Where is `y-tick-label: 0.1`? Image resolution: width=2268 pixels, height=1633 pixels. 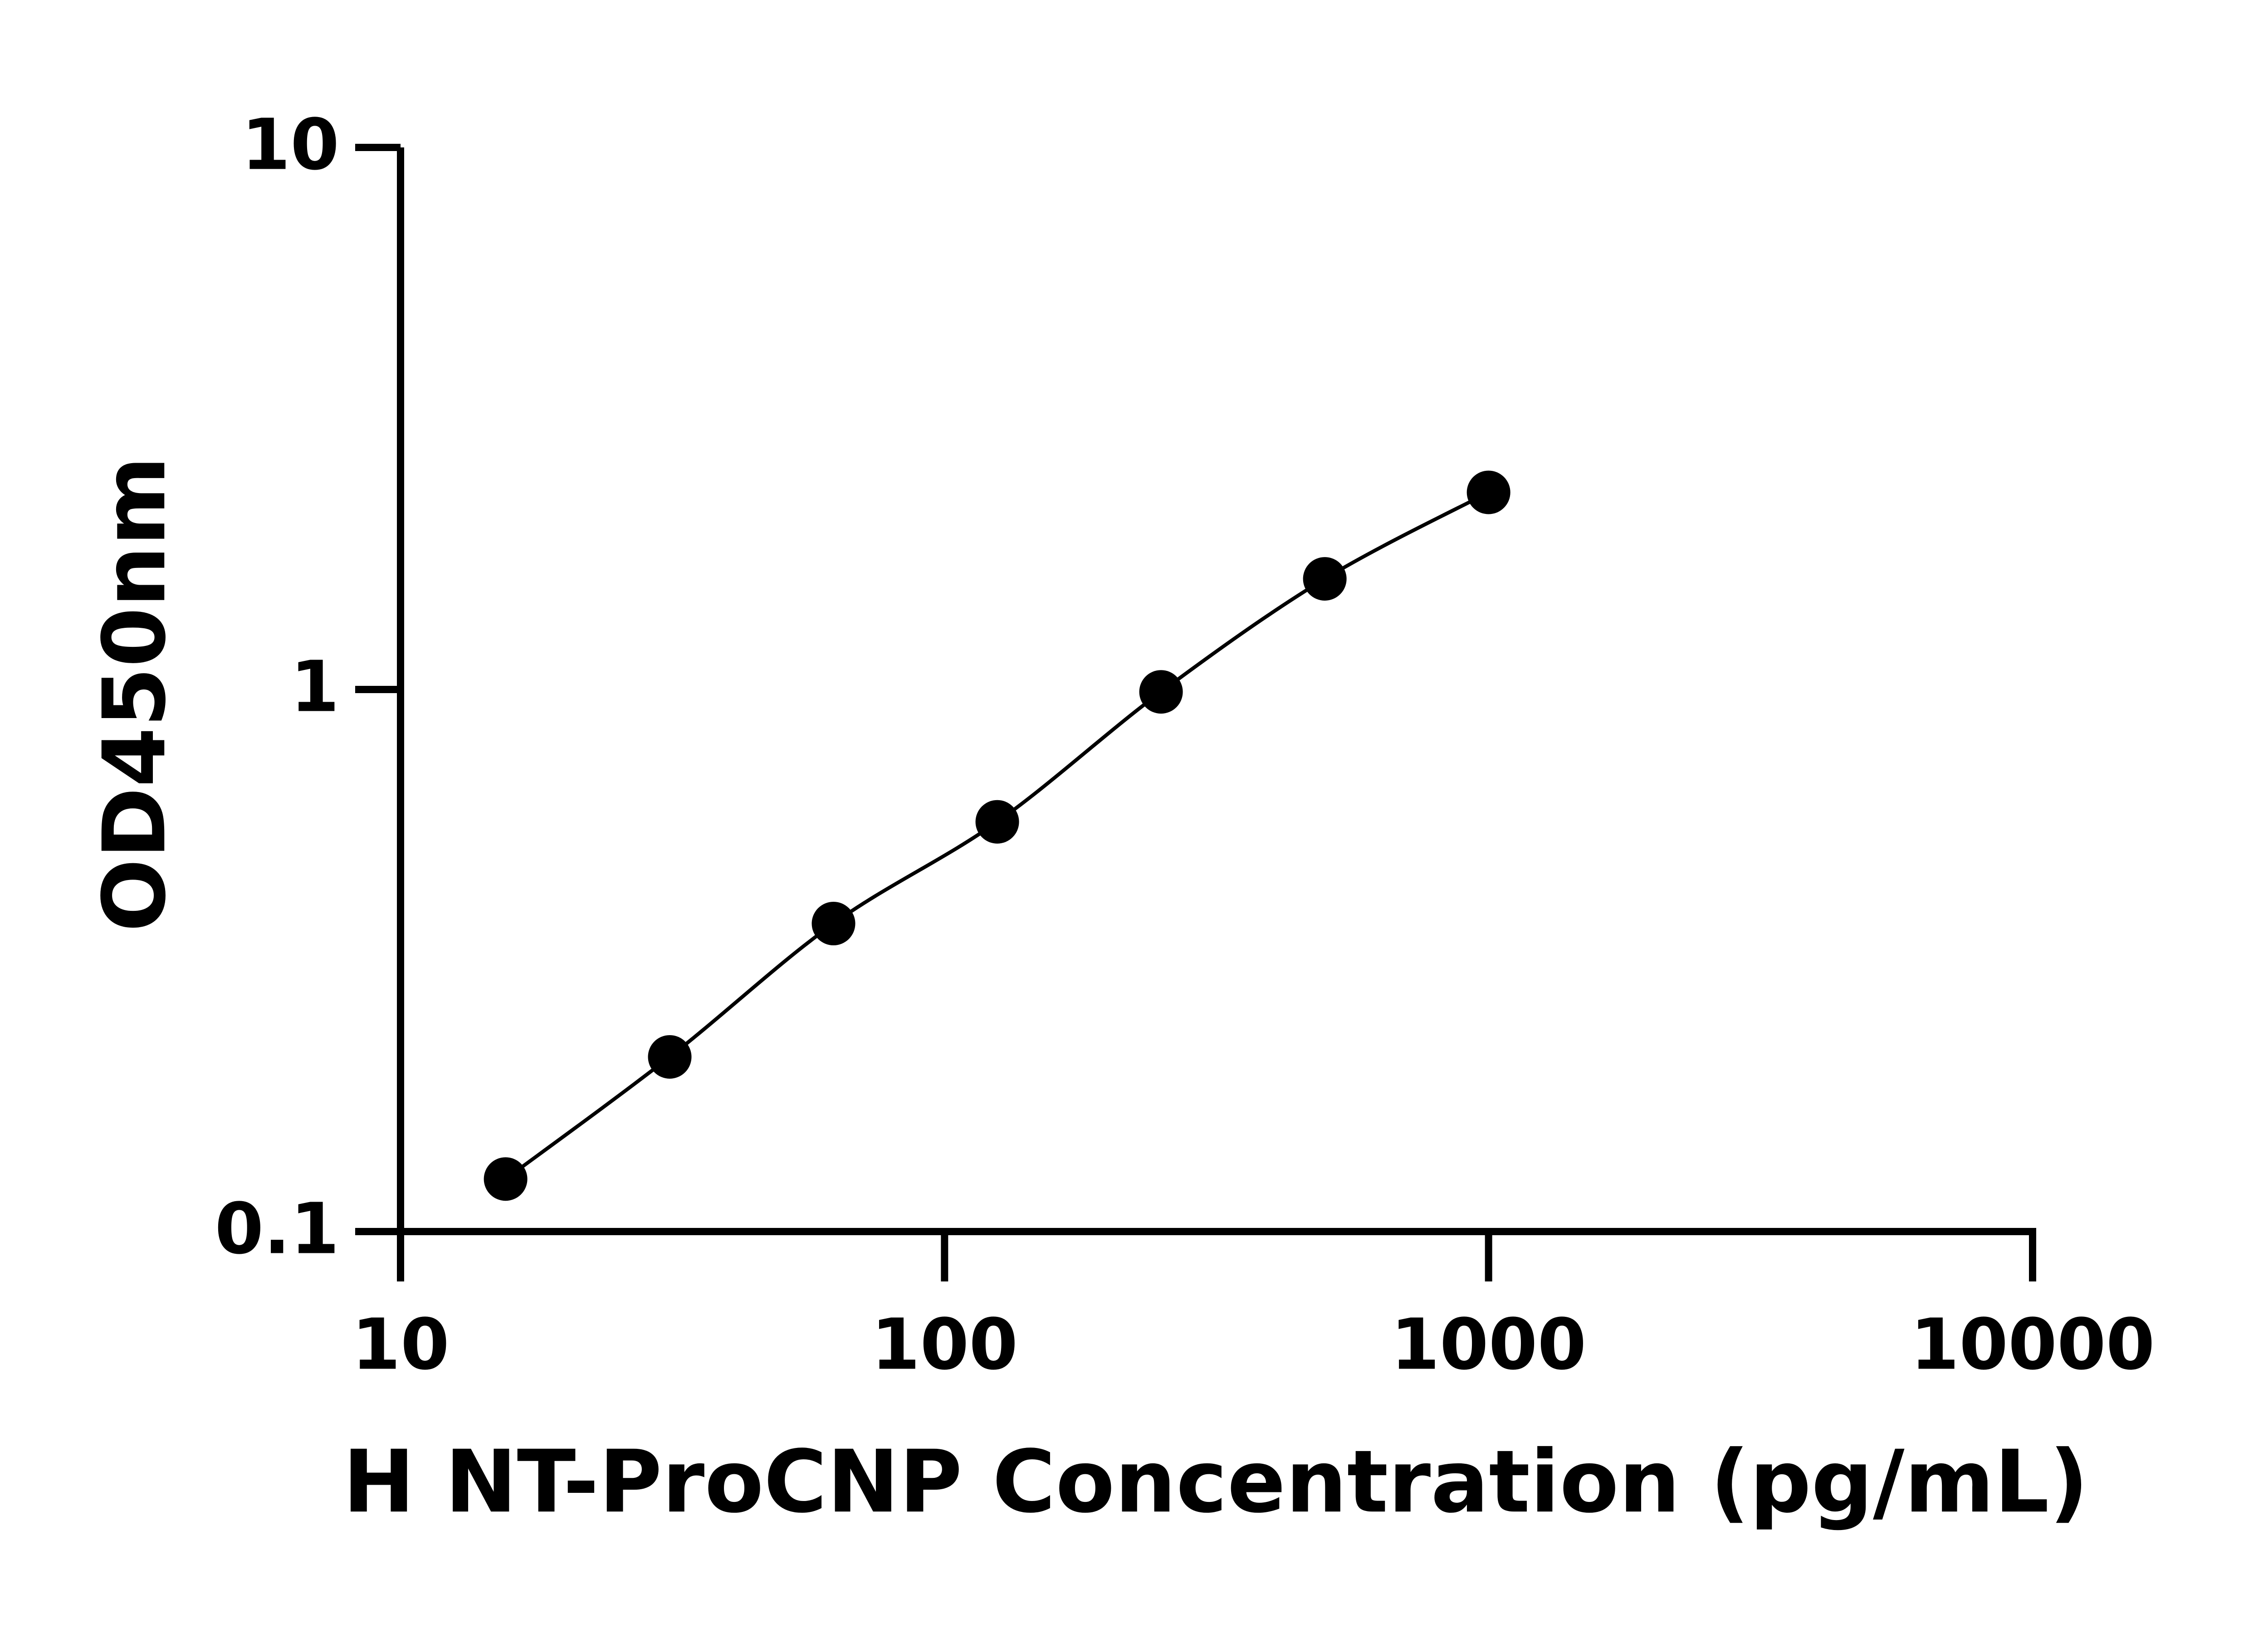 y-tick-label: 0.1 is located at coordinates (277, 1229).